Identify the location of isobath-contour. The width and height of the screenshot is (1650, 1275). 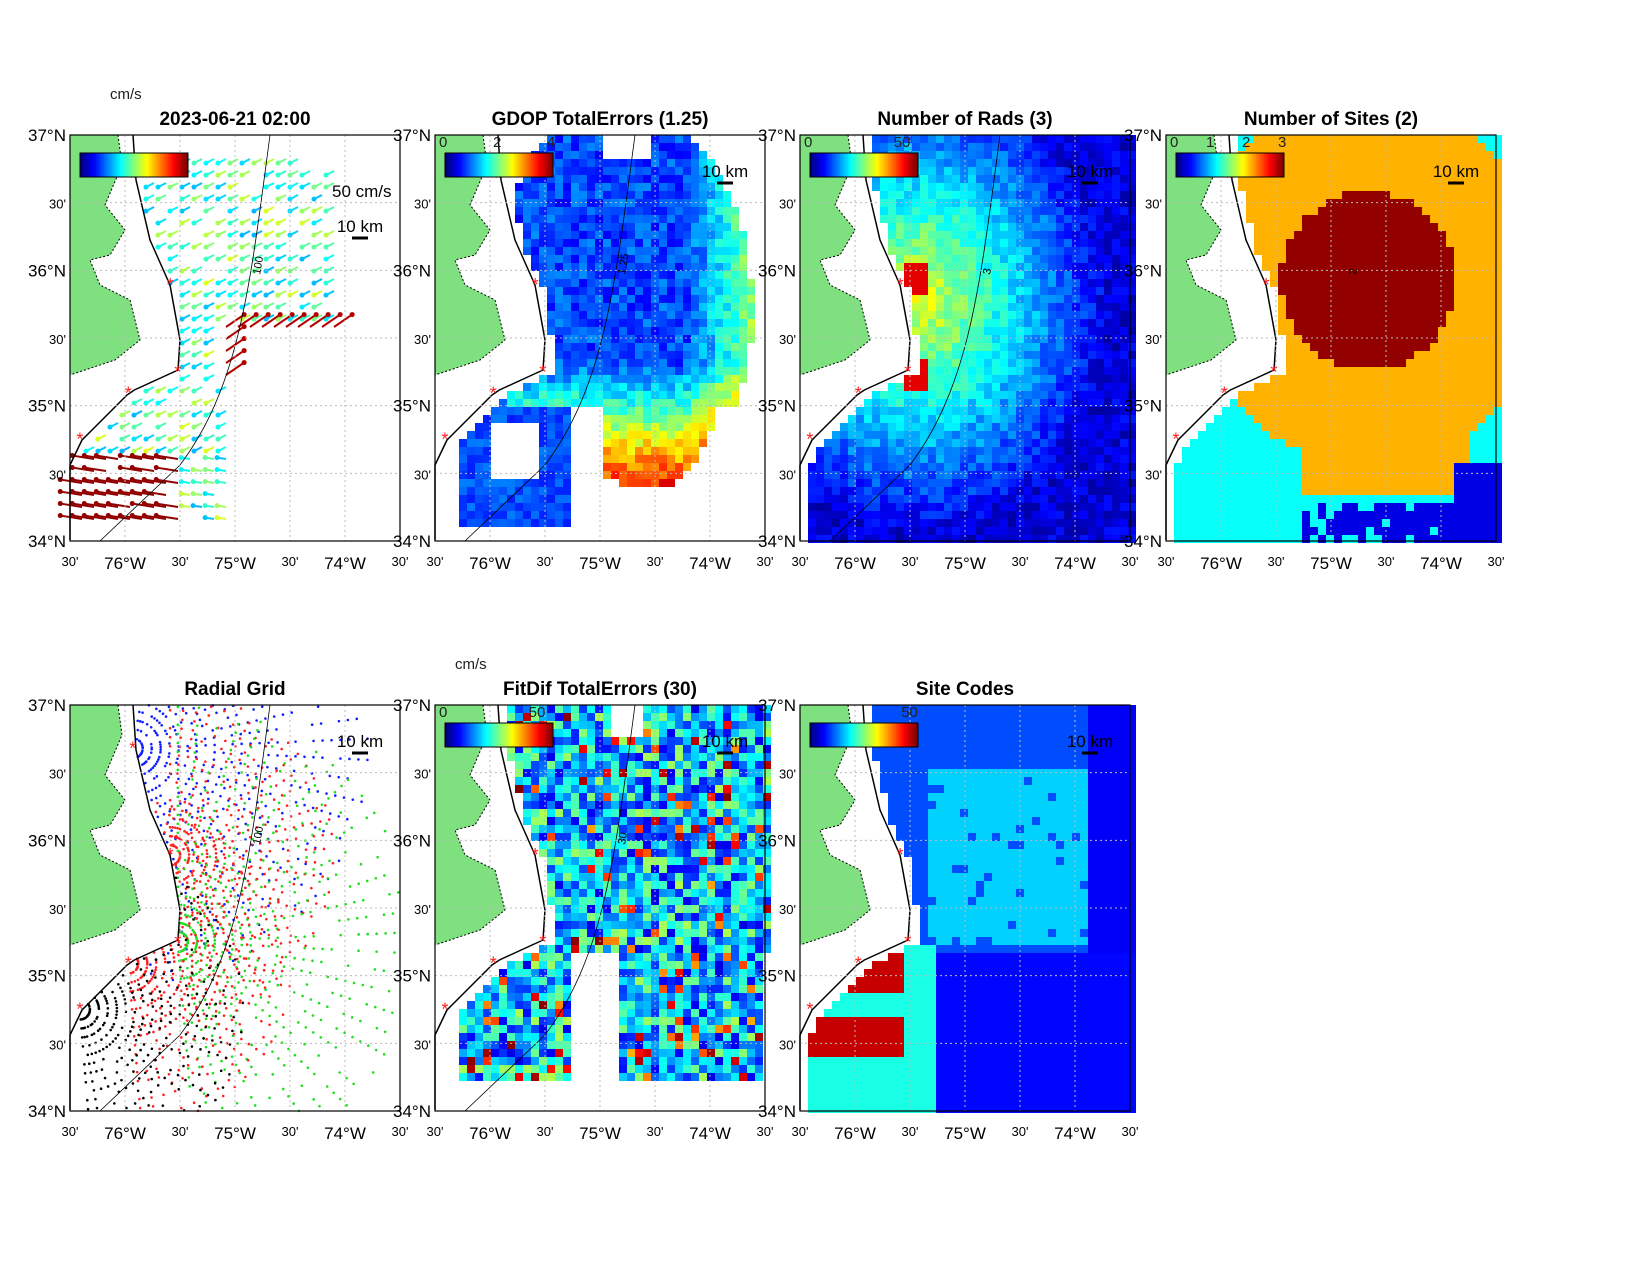
(185, 338).